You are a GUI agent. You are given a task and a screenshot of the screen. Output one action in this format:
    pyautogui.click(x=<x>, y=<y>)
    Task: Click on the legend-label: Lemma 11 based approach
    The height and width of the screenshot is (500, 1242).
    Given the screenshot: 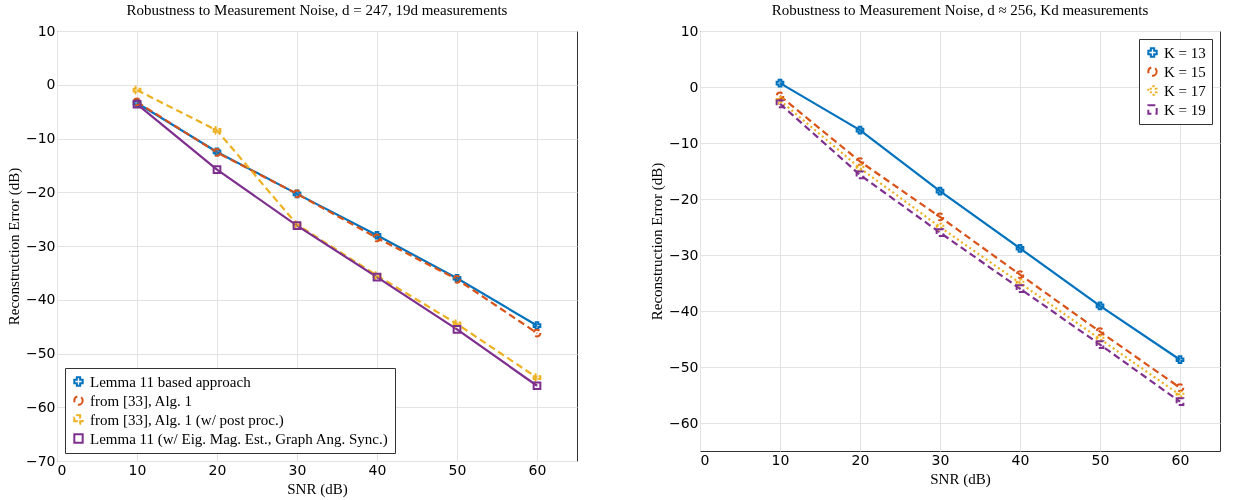 What is the action you would take?
    pyautogui.click(x=171, y=381)
    